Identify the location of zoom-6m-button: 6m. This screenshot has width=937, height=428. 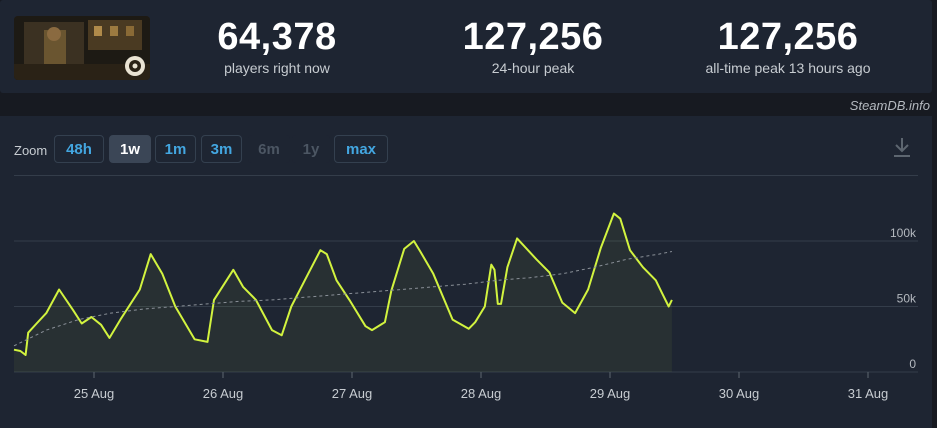
(269, 149).